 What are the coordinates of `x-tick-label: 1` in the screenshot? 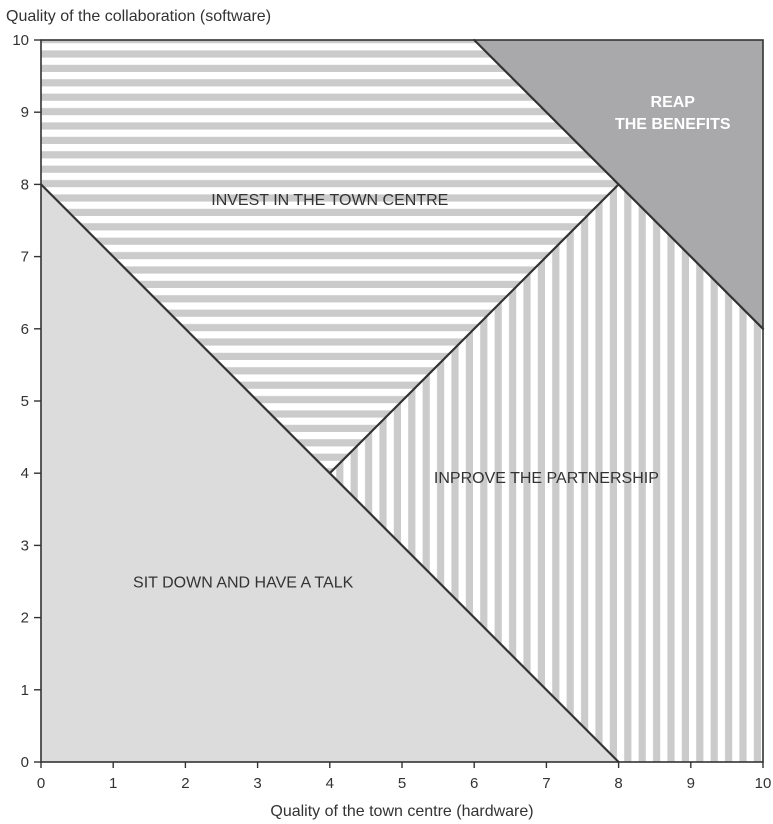 It's located at (113, 783).